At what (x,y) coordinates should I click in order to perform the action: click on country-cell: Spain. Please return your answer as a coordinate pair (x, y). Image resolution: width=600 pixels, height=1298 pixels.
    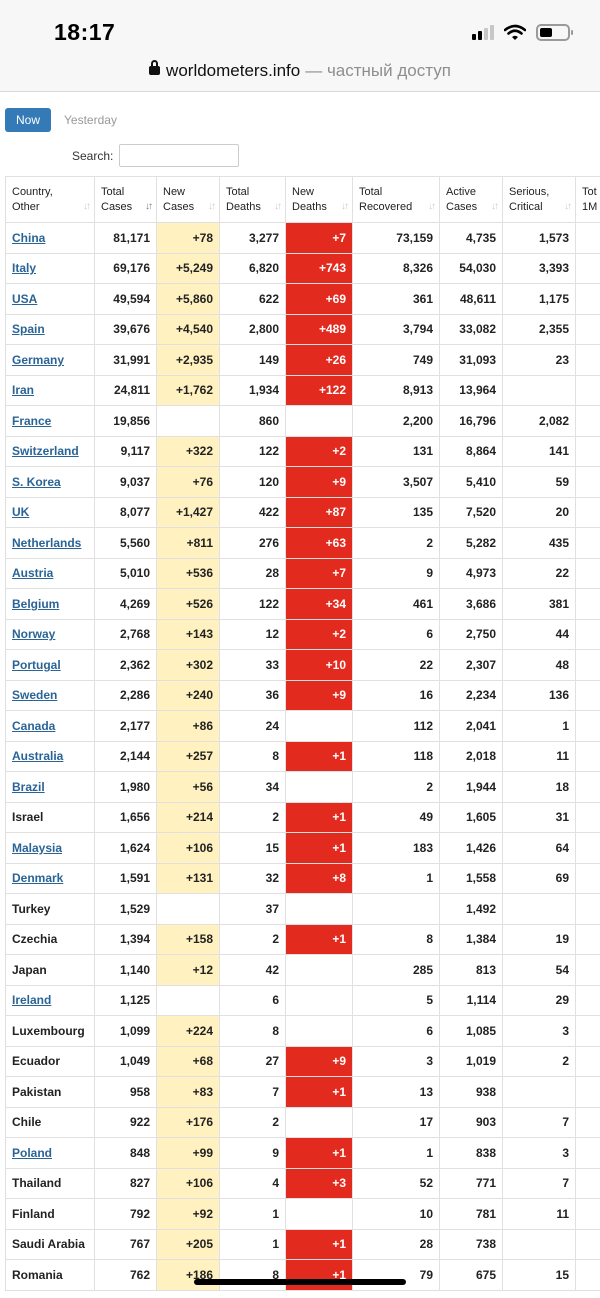
    Looking at the image, I should click on (50, 329).